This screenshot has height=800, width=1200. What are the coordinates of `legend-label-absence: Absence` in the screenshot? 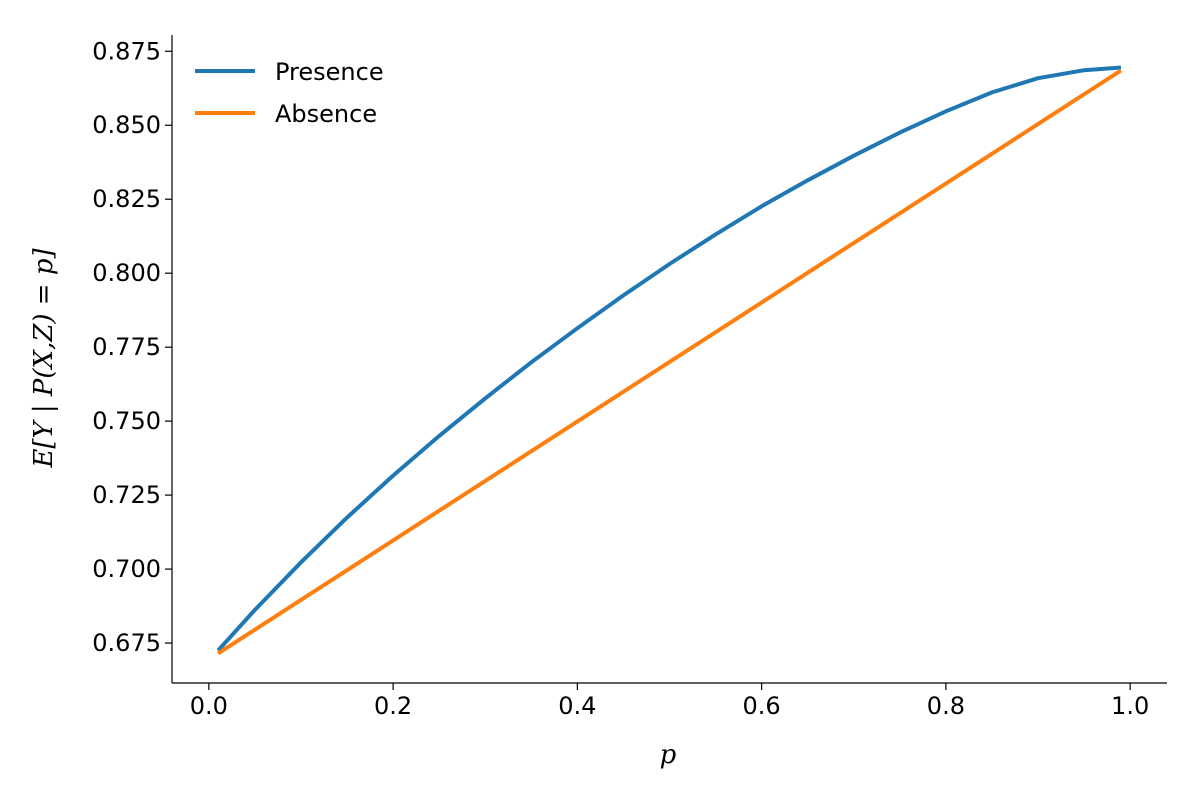 It's located at (326, 114).